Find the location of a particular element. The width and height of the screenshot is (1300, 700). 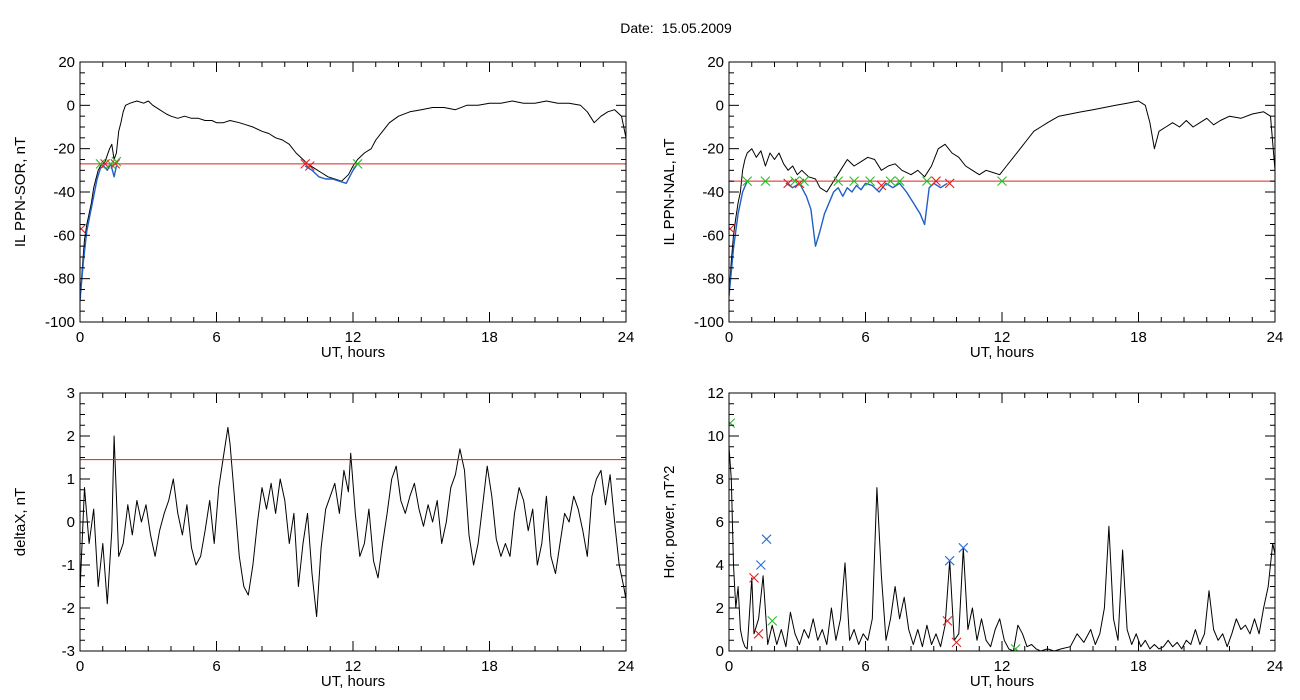

y-tick-label: 3 is located at coordinates (71, 393).